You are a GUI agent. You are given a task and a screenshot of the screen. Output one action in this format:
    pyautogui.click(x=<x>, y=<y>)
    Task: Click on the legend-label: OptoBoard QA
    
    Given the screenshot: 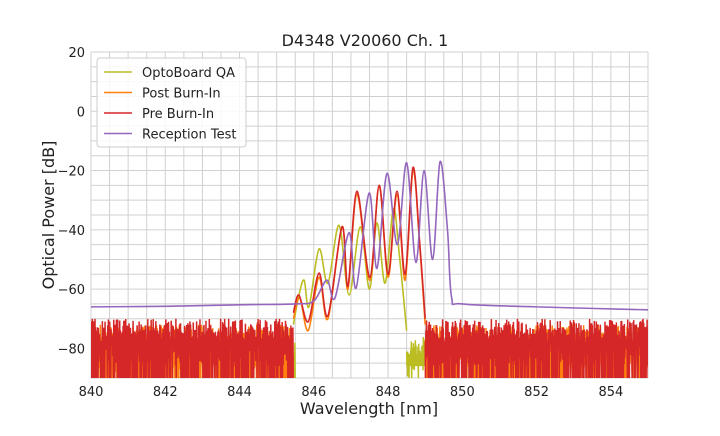 What is the action you would take?
    pyautogui.click(x=188, y=73)
    